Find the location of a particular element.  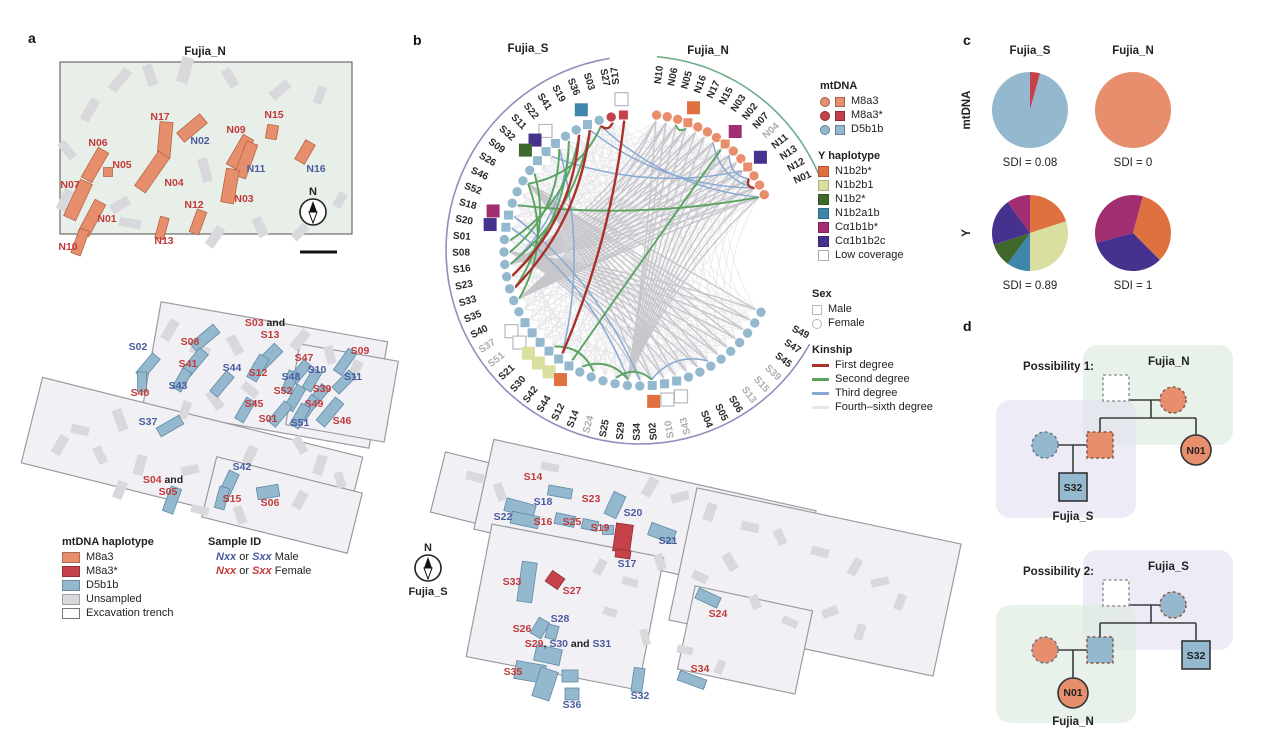

fujia-s-arc is located at coordinates (628, 251).